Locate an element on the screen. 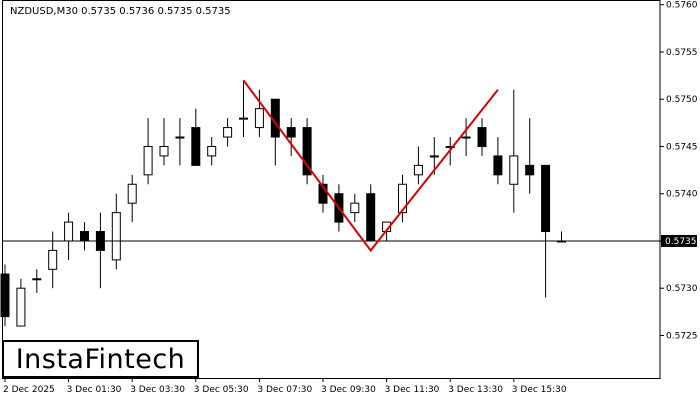  x-tick-label: 2 Dec 2025 is located at coordinates (29, 390).